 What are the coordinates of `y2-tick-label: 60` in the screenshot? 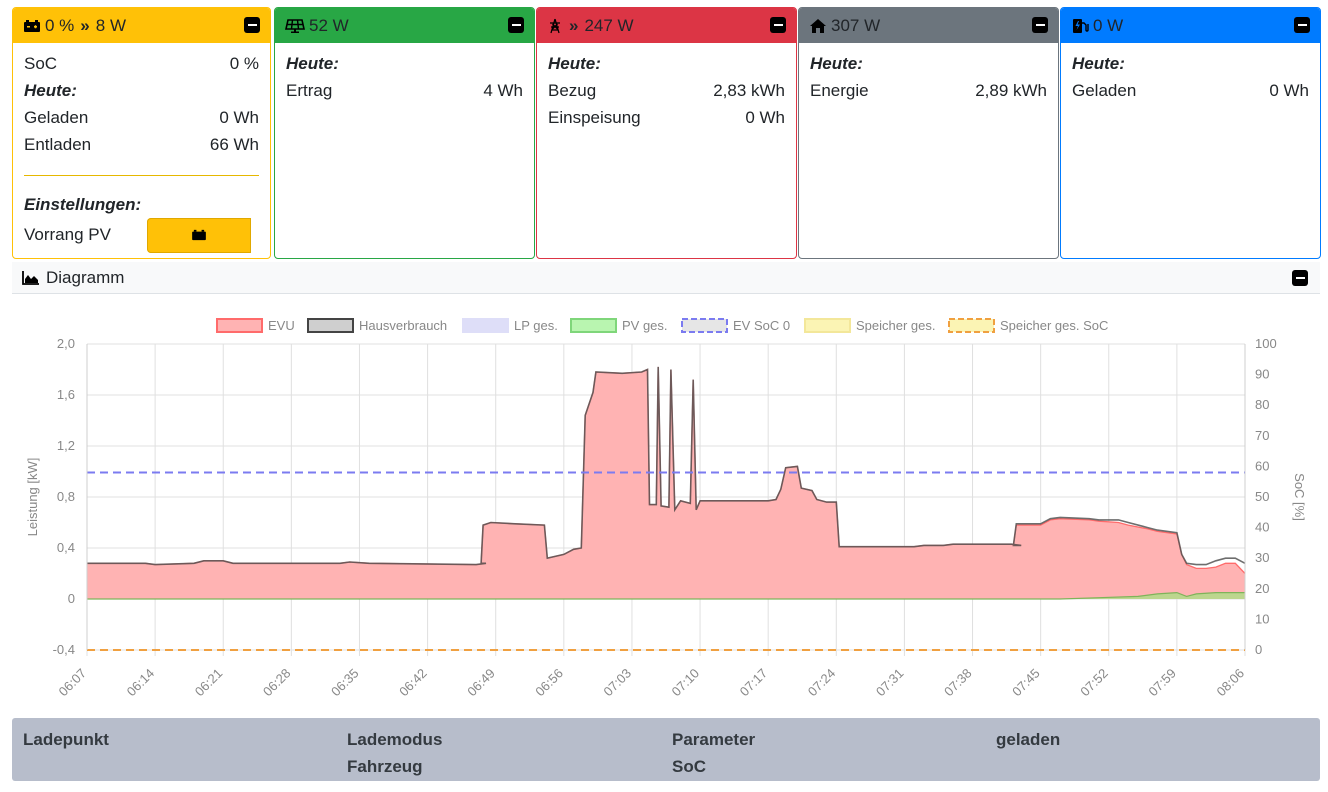 It's located at (1262, 465).